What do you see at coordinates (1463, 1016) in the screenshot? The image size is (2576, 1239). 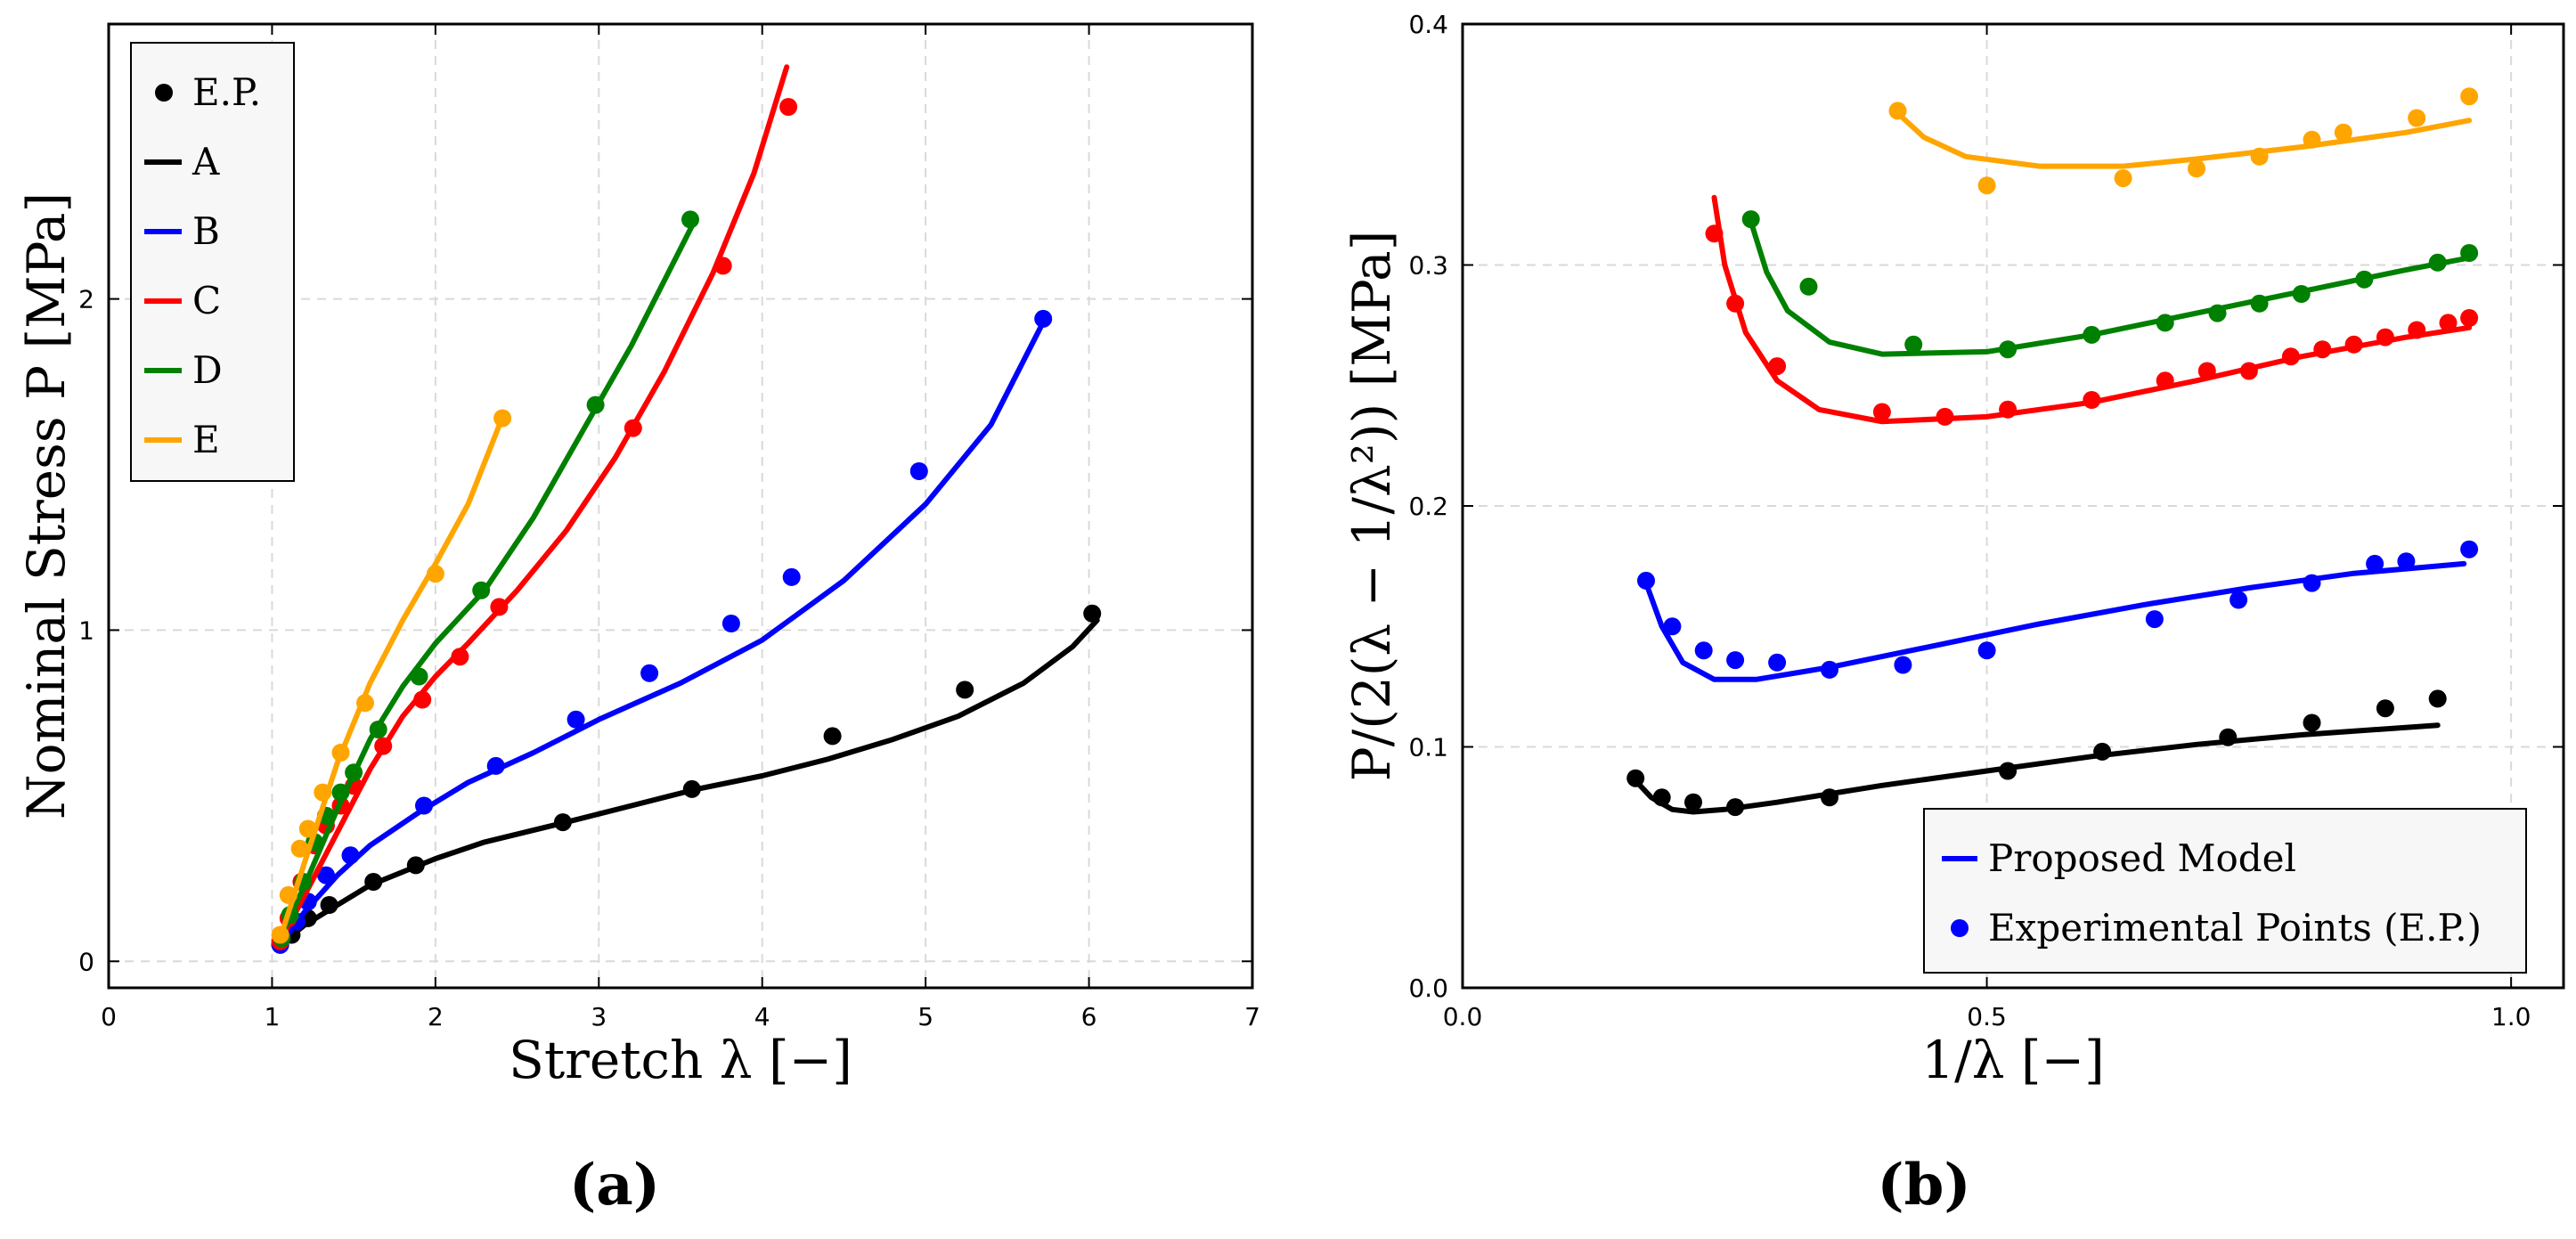 I see `x-tick-label: 0.0` at bounding box center [1463, 1016].